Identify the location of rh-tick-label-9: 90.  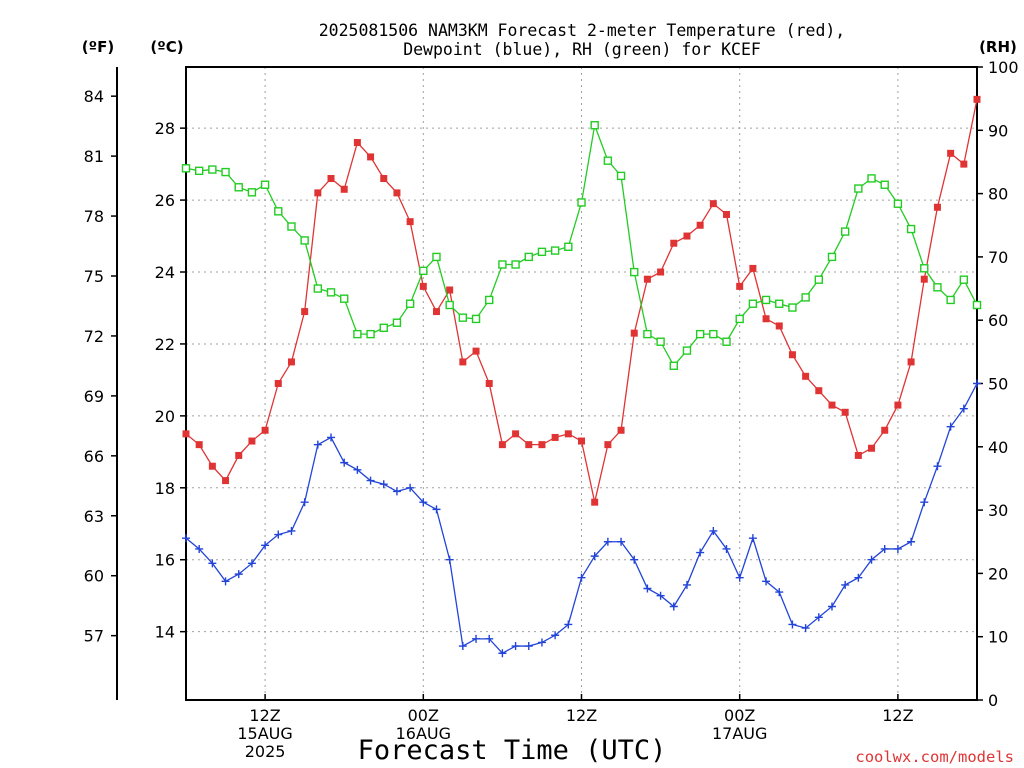
(998, 130).